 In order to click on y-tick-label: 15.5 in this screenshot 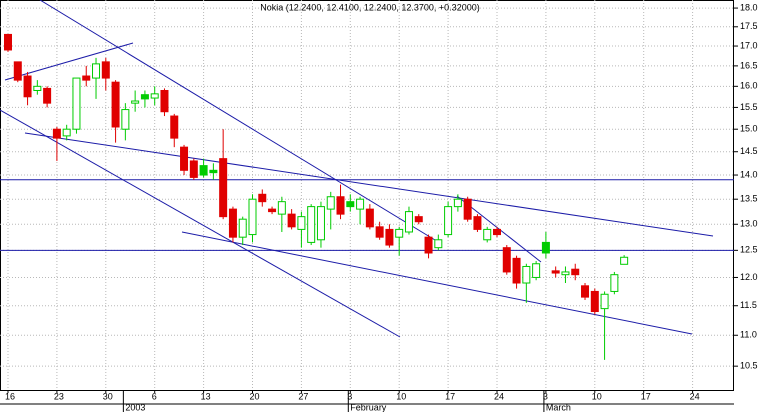, I will do `click(749, 107)`.